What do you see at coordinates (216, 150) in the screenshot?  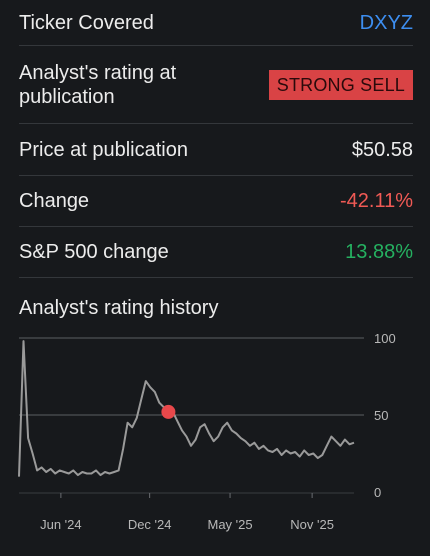 I see `price-row: Price at publication $50.58` at bounding box center [216, 150].